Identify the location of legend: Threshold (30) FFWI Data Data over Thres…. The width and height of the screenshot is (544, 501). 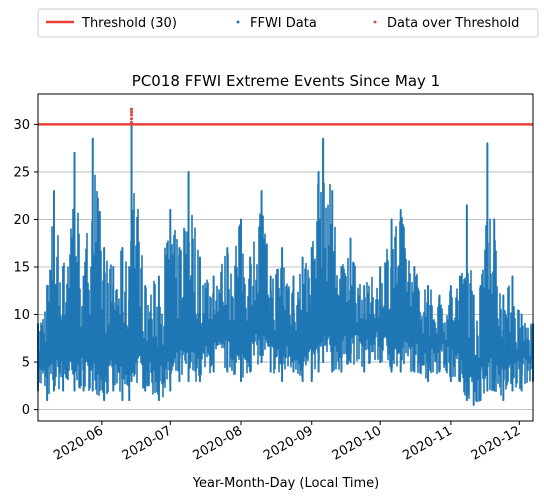
(288, 23).